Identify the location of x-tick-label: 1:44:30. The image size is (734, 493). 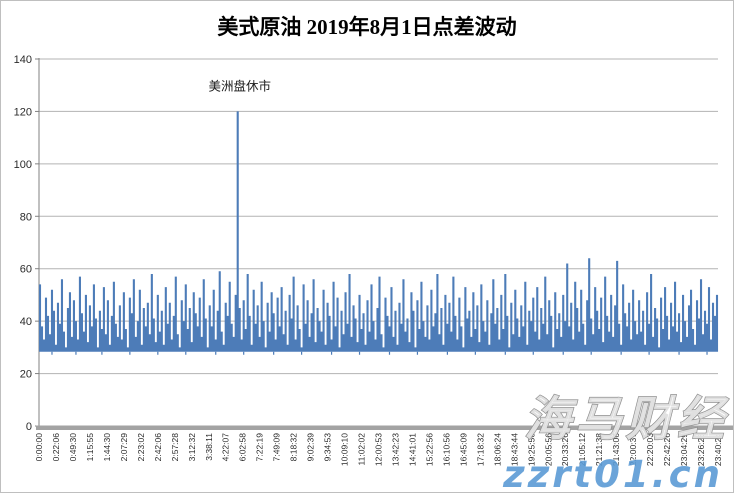
(107, 447).